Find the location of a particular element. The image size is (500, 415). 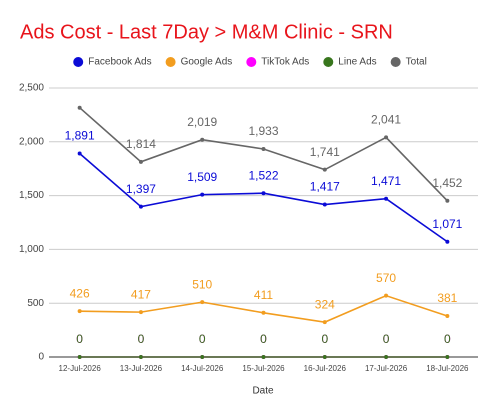

data-label: 1,814 is located at coordinates (141, 144).